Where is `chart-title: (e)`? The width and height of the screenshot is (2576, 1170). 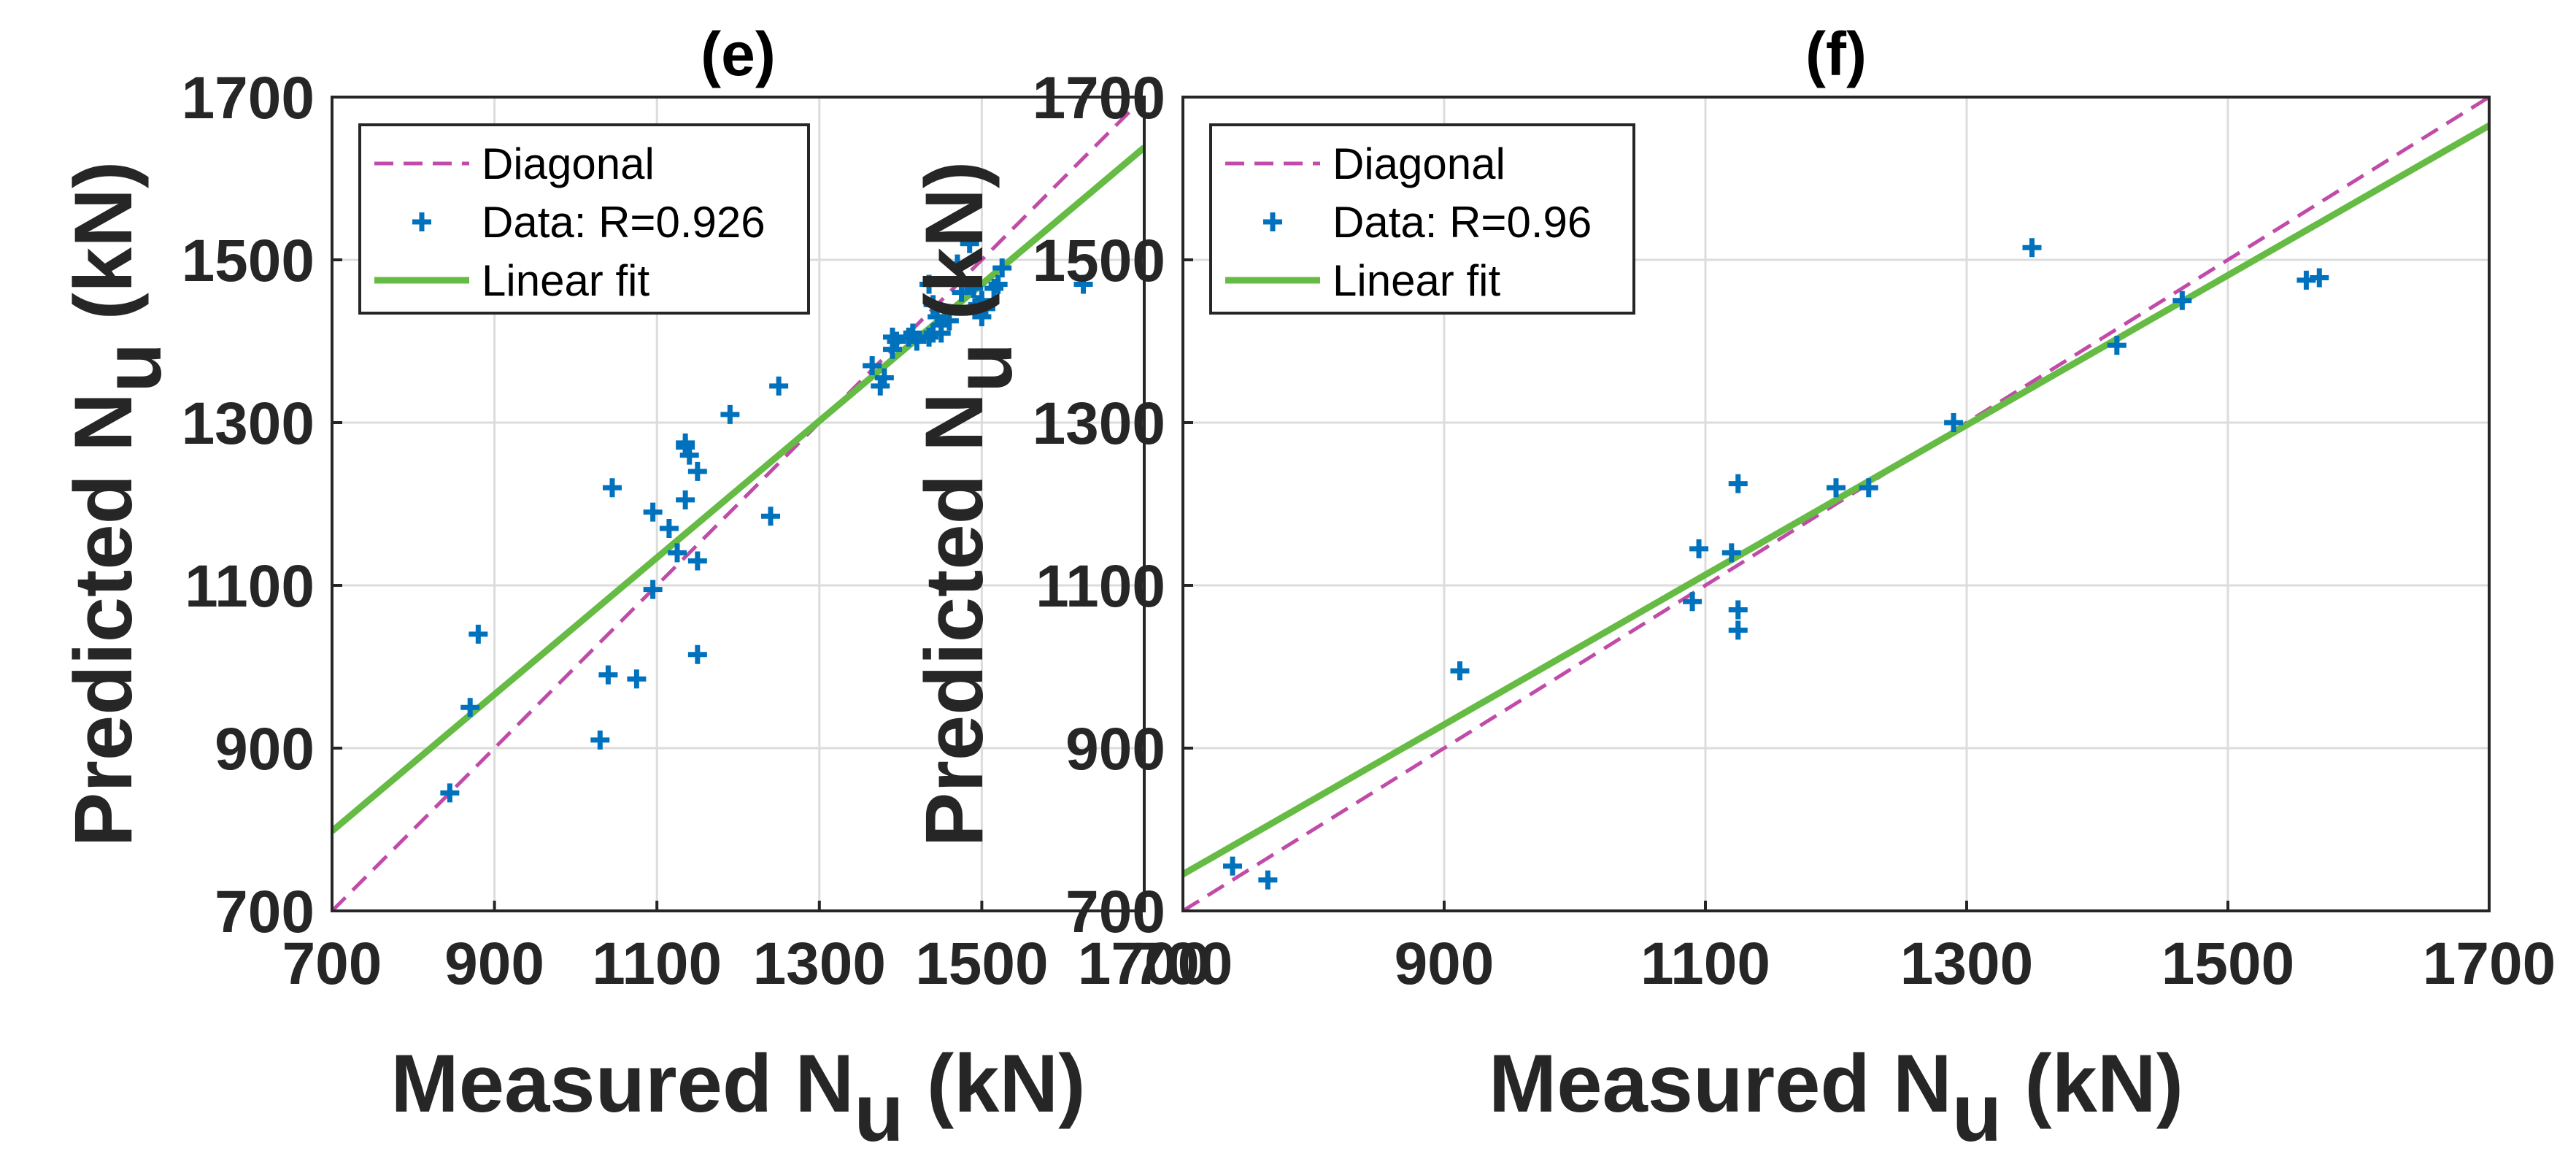
chart-title: (e) is located at coordinates (738, 54).